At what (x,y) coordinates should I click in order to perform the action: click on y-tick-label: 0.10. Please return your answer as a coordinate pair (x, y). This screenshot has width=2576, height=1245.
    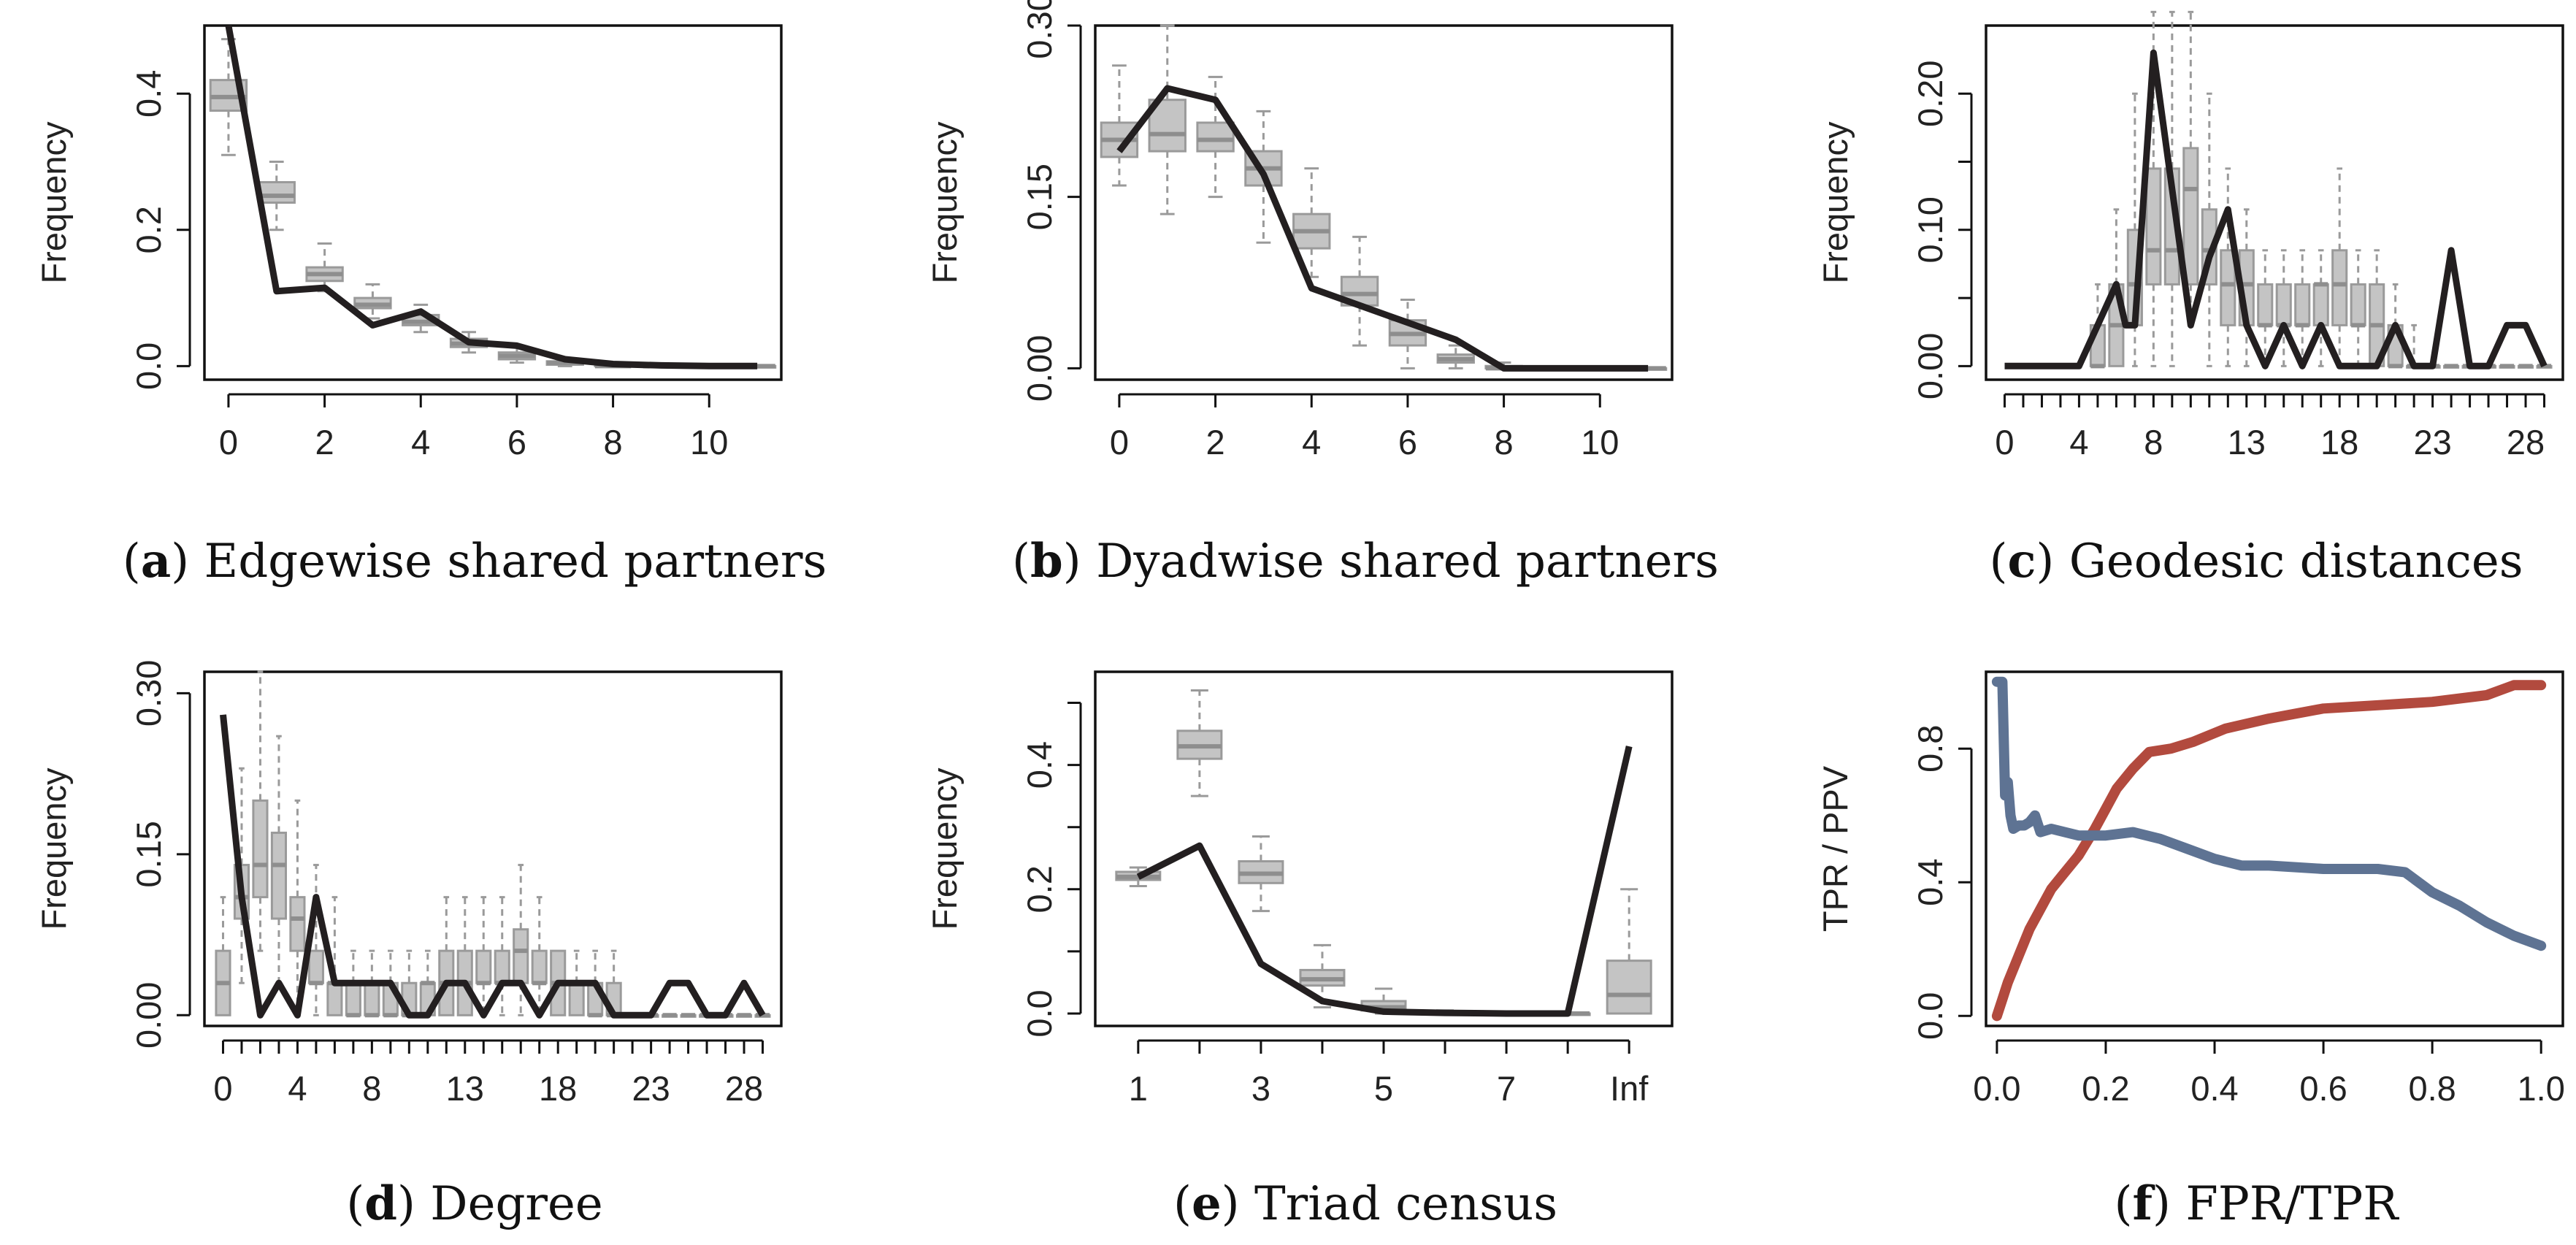
    Looking at the image, I should click on (1930, 229).